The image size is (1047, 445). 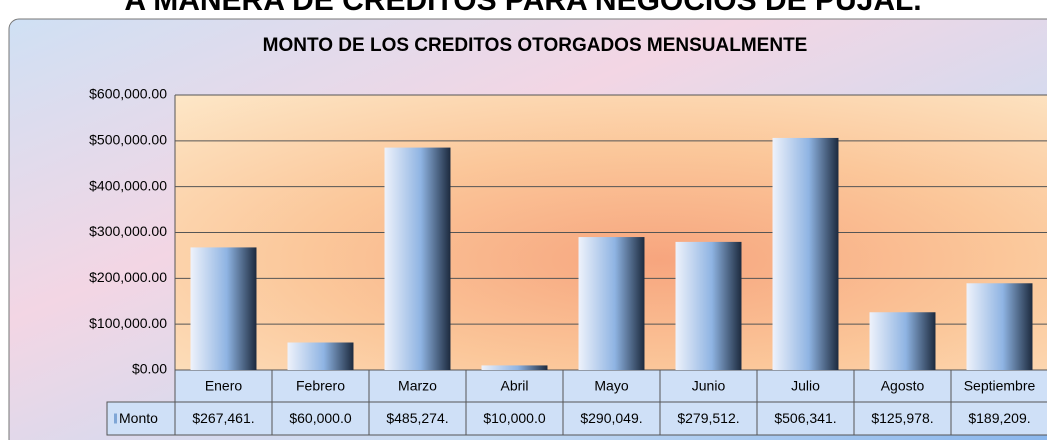 I want to click on x-tick-label: Mayo, so click(x=611, y=386).